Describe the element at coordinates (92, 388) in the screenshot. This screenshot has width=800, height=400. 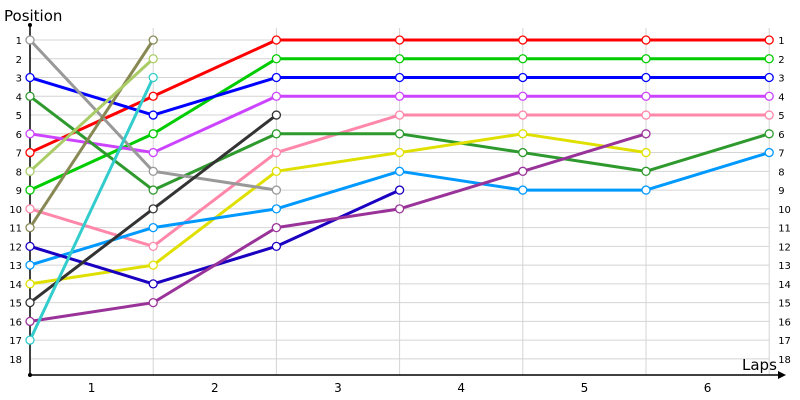
I see `x-tick-label: 1` at that location.